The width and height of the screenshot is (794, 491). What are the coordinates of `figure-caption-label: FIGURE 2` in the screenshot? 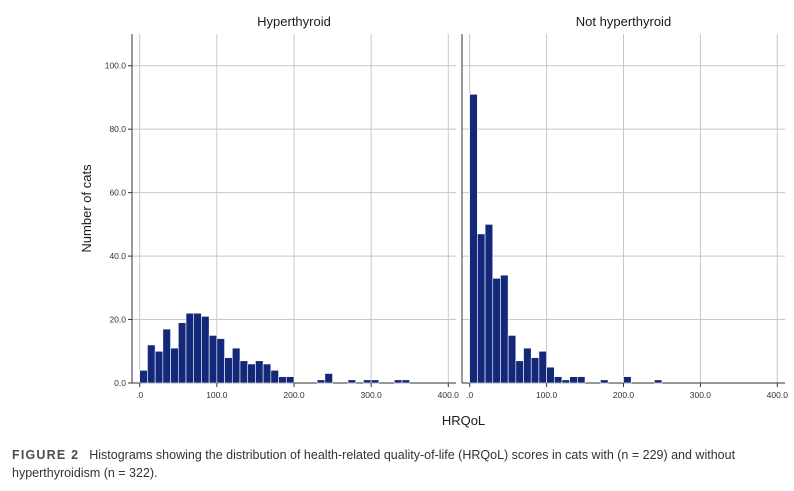 It's located at (46, 455).